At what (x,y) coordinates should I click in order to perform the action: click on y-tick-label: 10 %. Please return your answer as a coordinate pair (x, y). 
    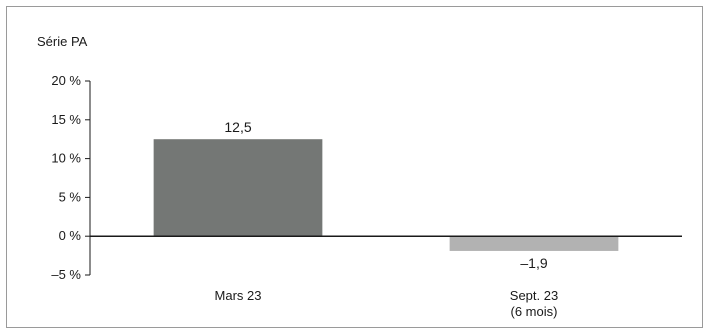
    Looking at the image, I should click on (66, 158).